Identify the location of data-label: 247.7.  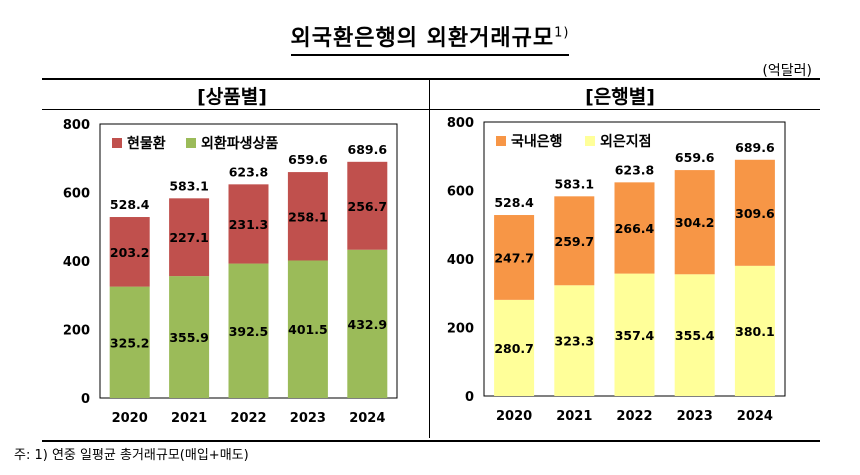
(514, 257).